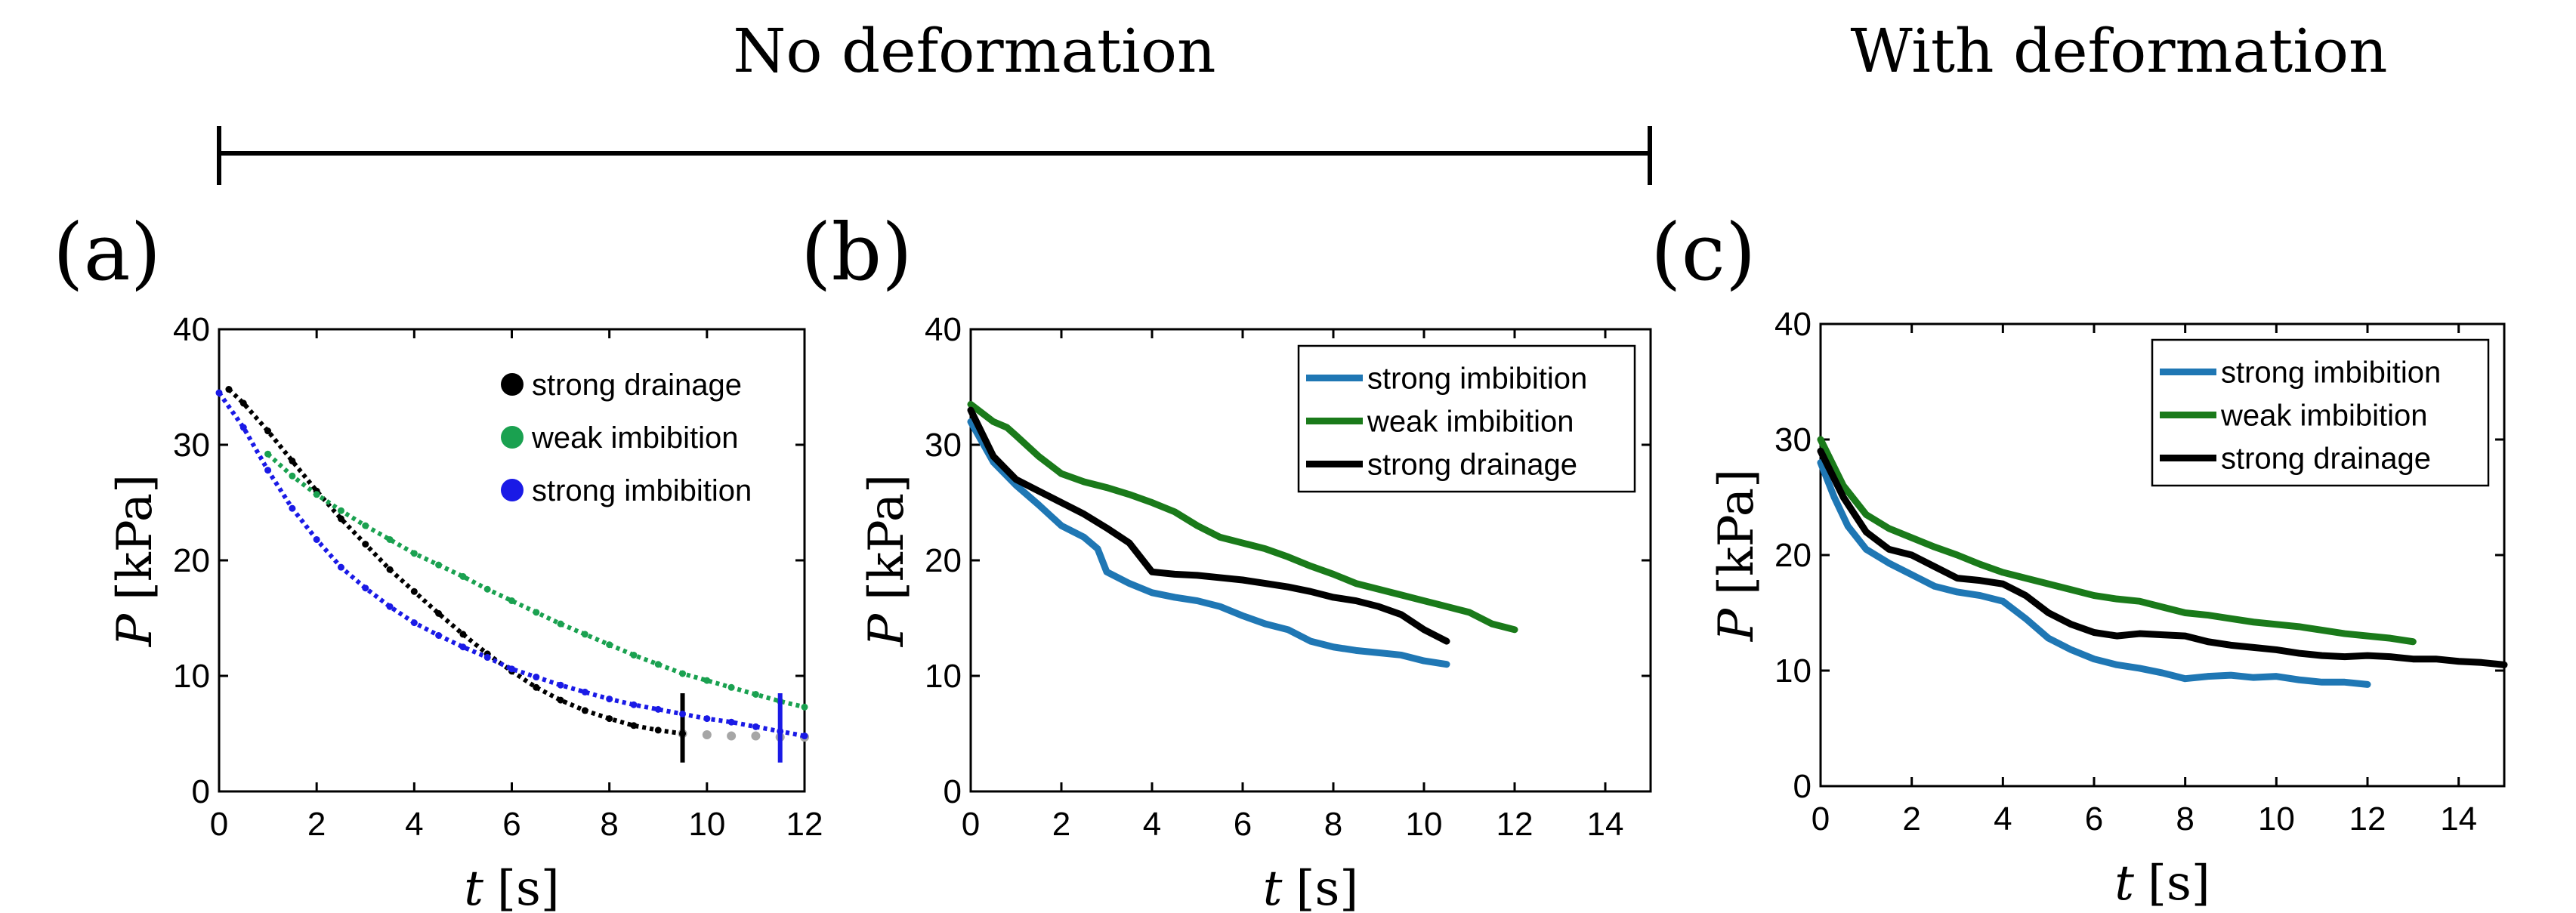 The width and height of the screenshot is (2576, 913). What do you see at coordinates (2118, 51) in the screenshot?
I see `heading-with-deformation: With deformation` at bounding box center [2118, 51].